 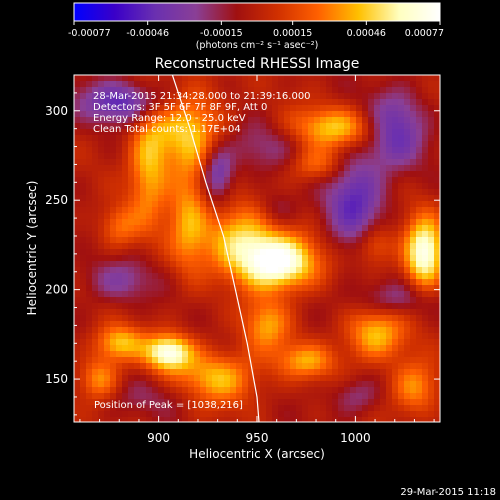 I want to click on colorbar-tick-label: 0.00015, so click(x=292, y=33).